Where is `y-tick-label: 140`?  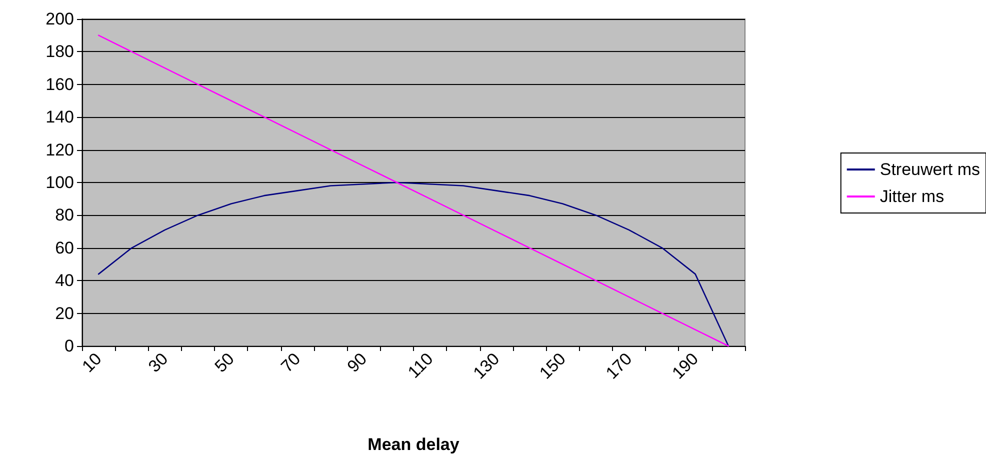
y-tick-label: 140 is located at coordinates (60, 117).